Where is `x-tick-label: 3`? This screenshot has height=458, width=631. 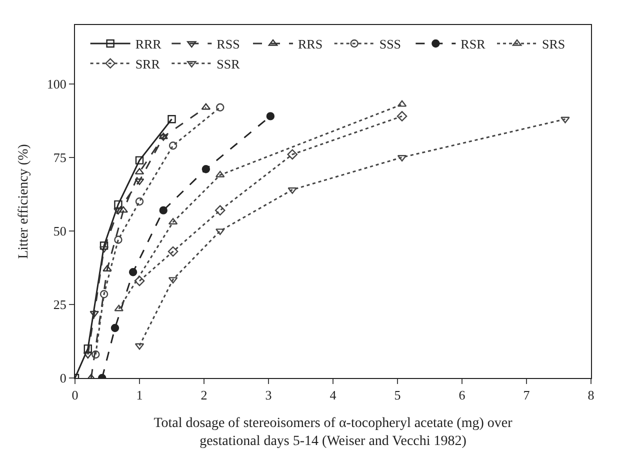 x-tick-label: 3 is located at coordinates (268, 395).